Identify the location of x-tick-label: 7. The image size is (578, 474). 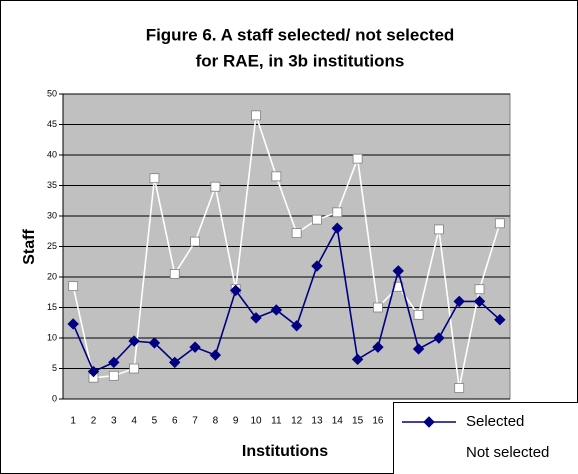
(195, 421).